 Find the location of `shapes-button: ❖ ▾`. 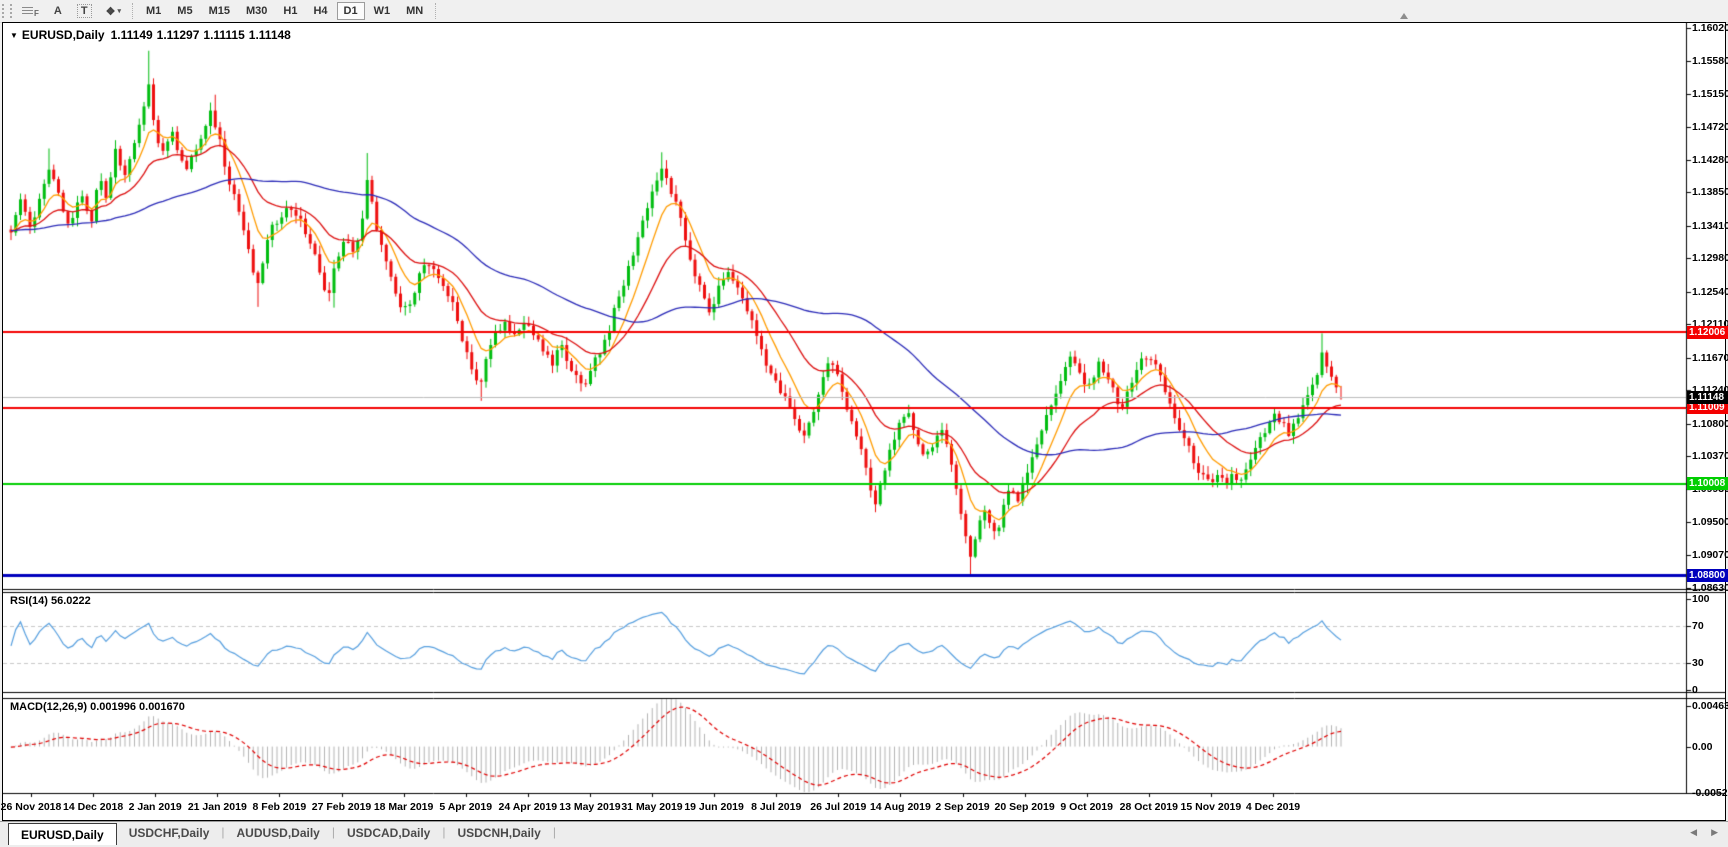

shapes-button: ❖ ▾ is located at coordinates (113, 11).